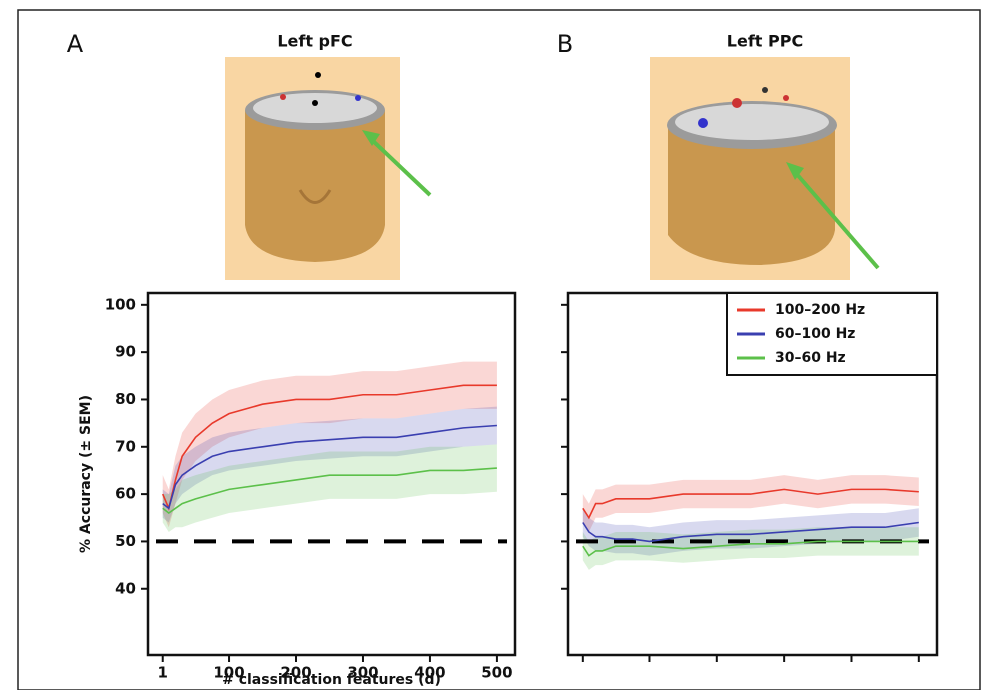 This screenshot has width=997, height=690. Describe the element at coordinates (815, 334) in the screenshot. I see `legend-label: 60–100 Hz` at that location.